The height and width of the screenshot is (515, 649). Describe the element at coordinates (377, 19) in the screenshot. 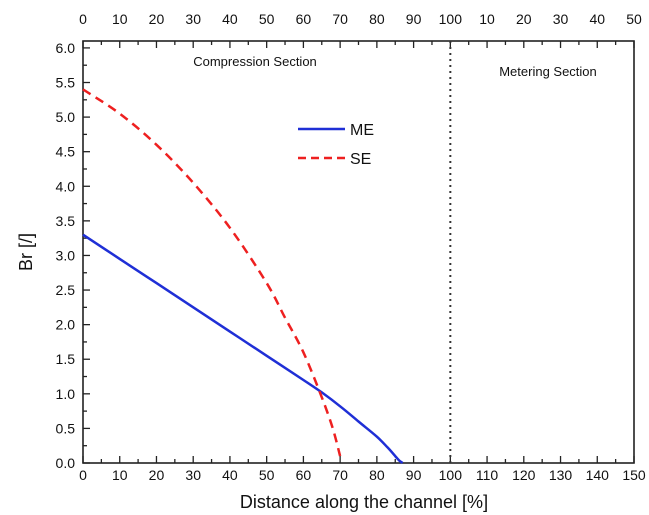

I see `top-tick-label: 80` at that location.